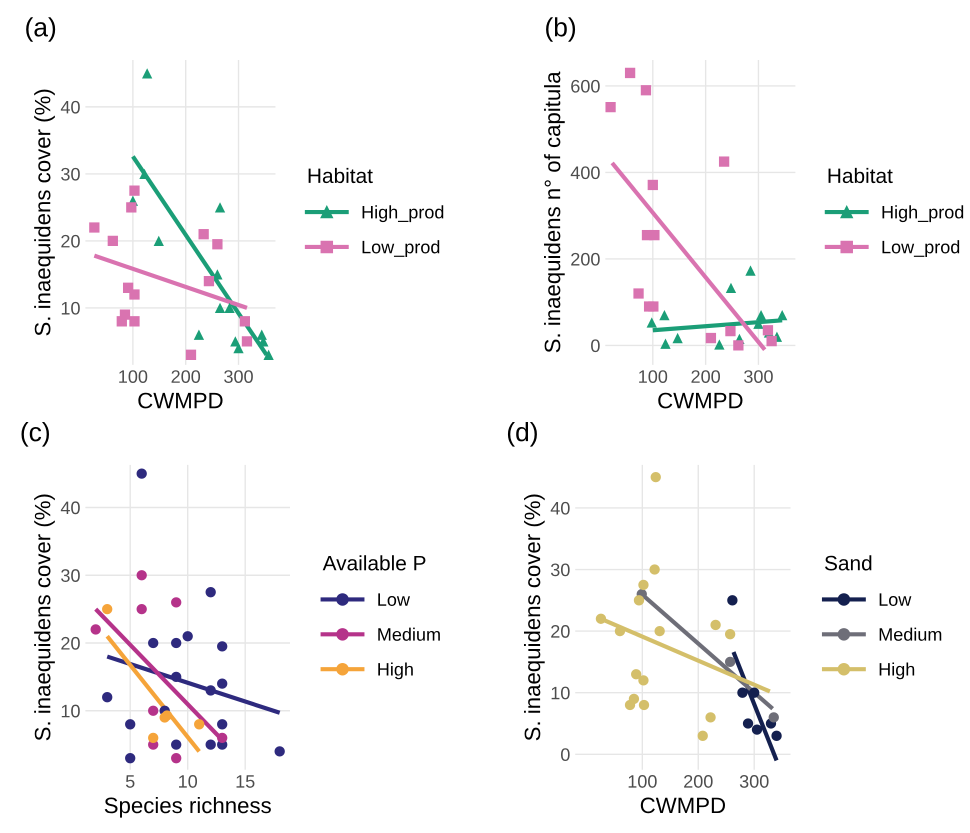 The image size is (970, 833). Describe the element at coordinates (187, 807) in the screenshot. I see `x-axis-title: Species richness` at that location.